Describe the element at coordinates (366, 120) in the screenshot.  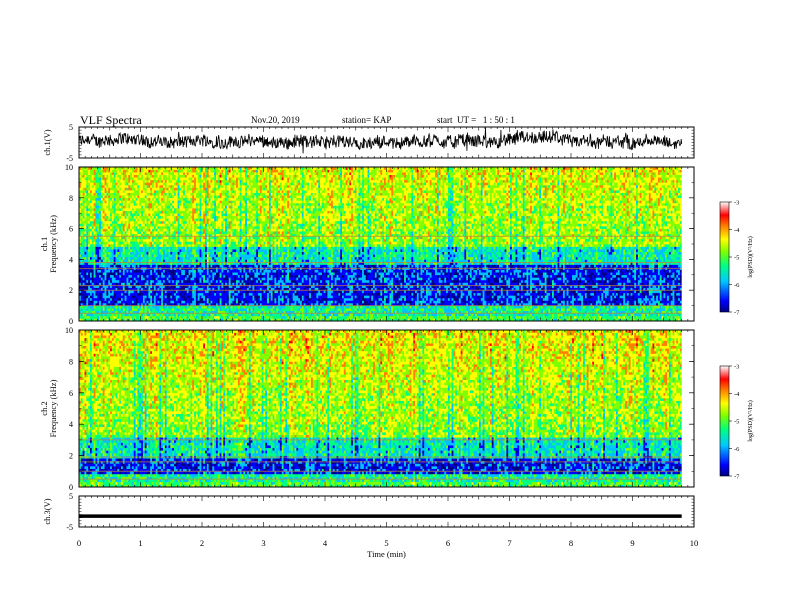
I see `station-label: station= KAP` at that location.